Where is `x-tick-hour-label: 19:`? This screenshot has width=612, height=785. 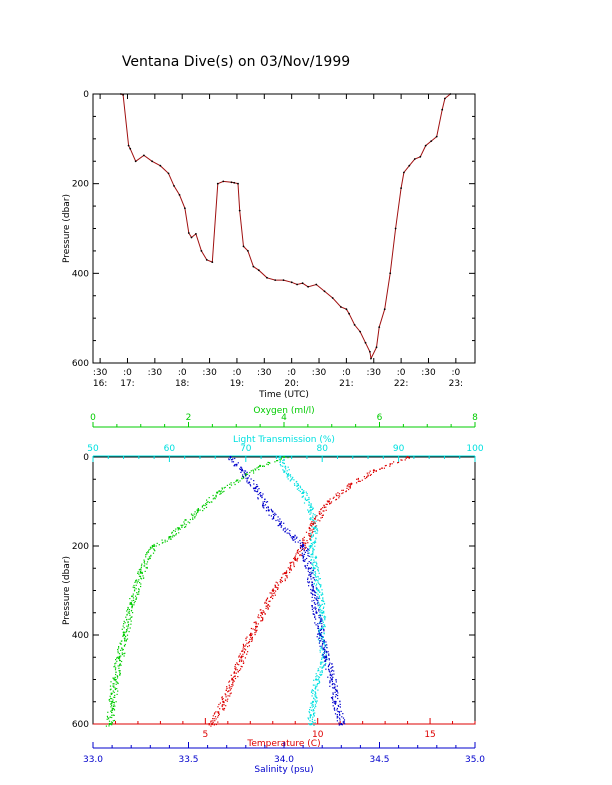 x-tick-hour-label: 19: is located at coordinates (237, 384).